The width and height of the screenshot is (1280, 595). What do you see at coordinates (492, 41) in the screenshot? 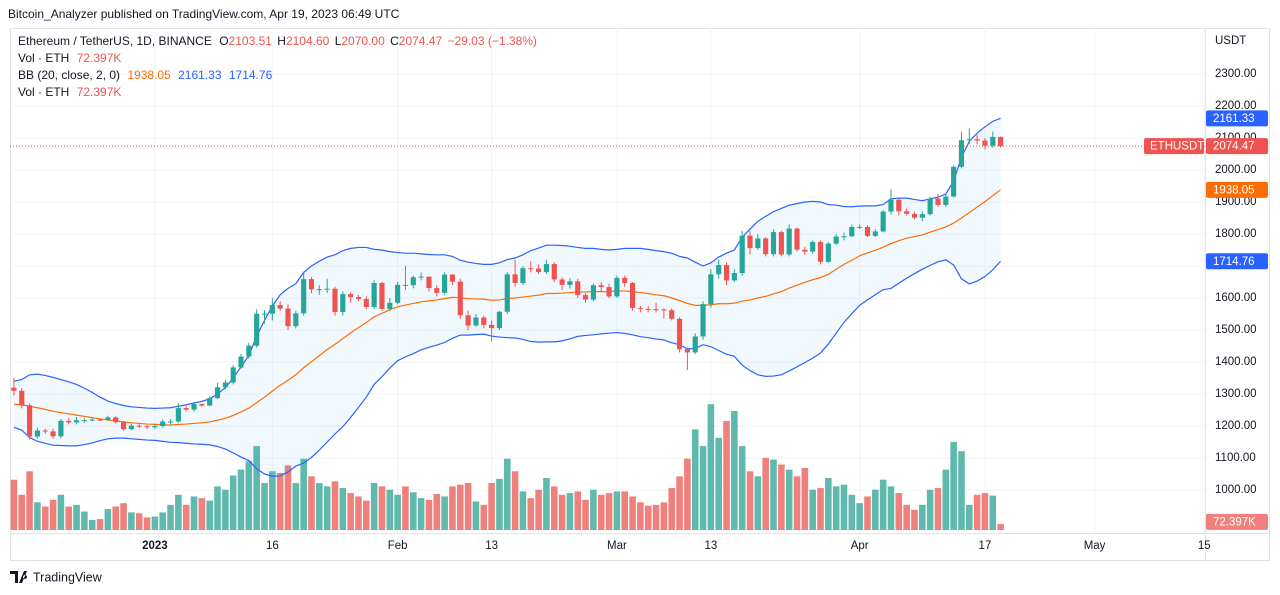
I see `change-value: −29.03 (−1.38%)` at bounding box center [492, 41].